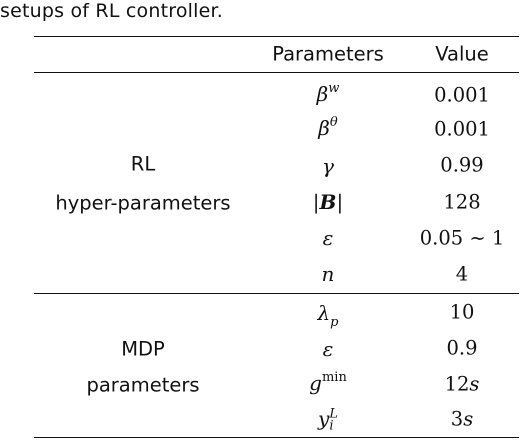 The width and height of the screenshot is (524, 440). Describe the element at coordinates (462, 312) in the screenshot. I see `value-lambda-p: 10` at that location.